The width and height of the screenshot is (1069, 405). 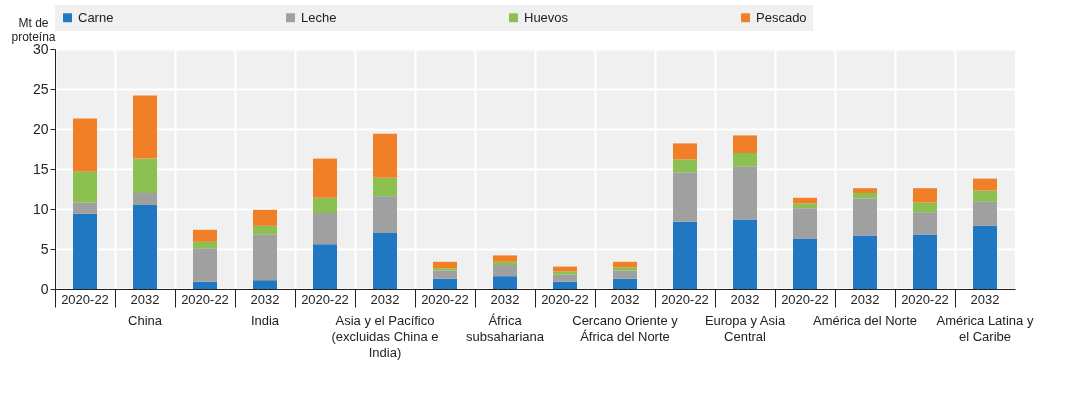 I want to click on text: China, so click(x=145, y=320).